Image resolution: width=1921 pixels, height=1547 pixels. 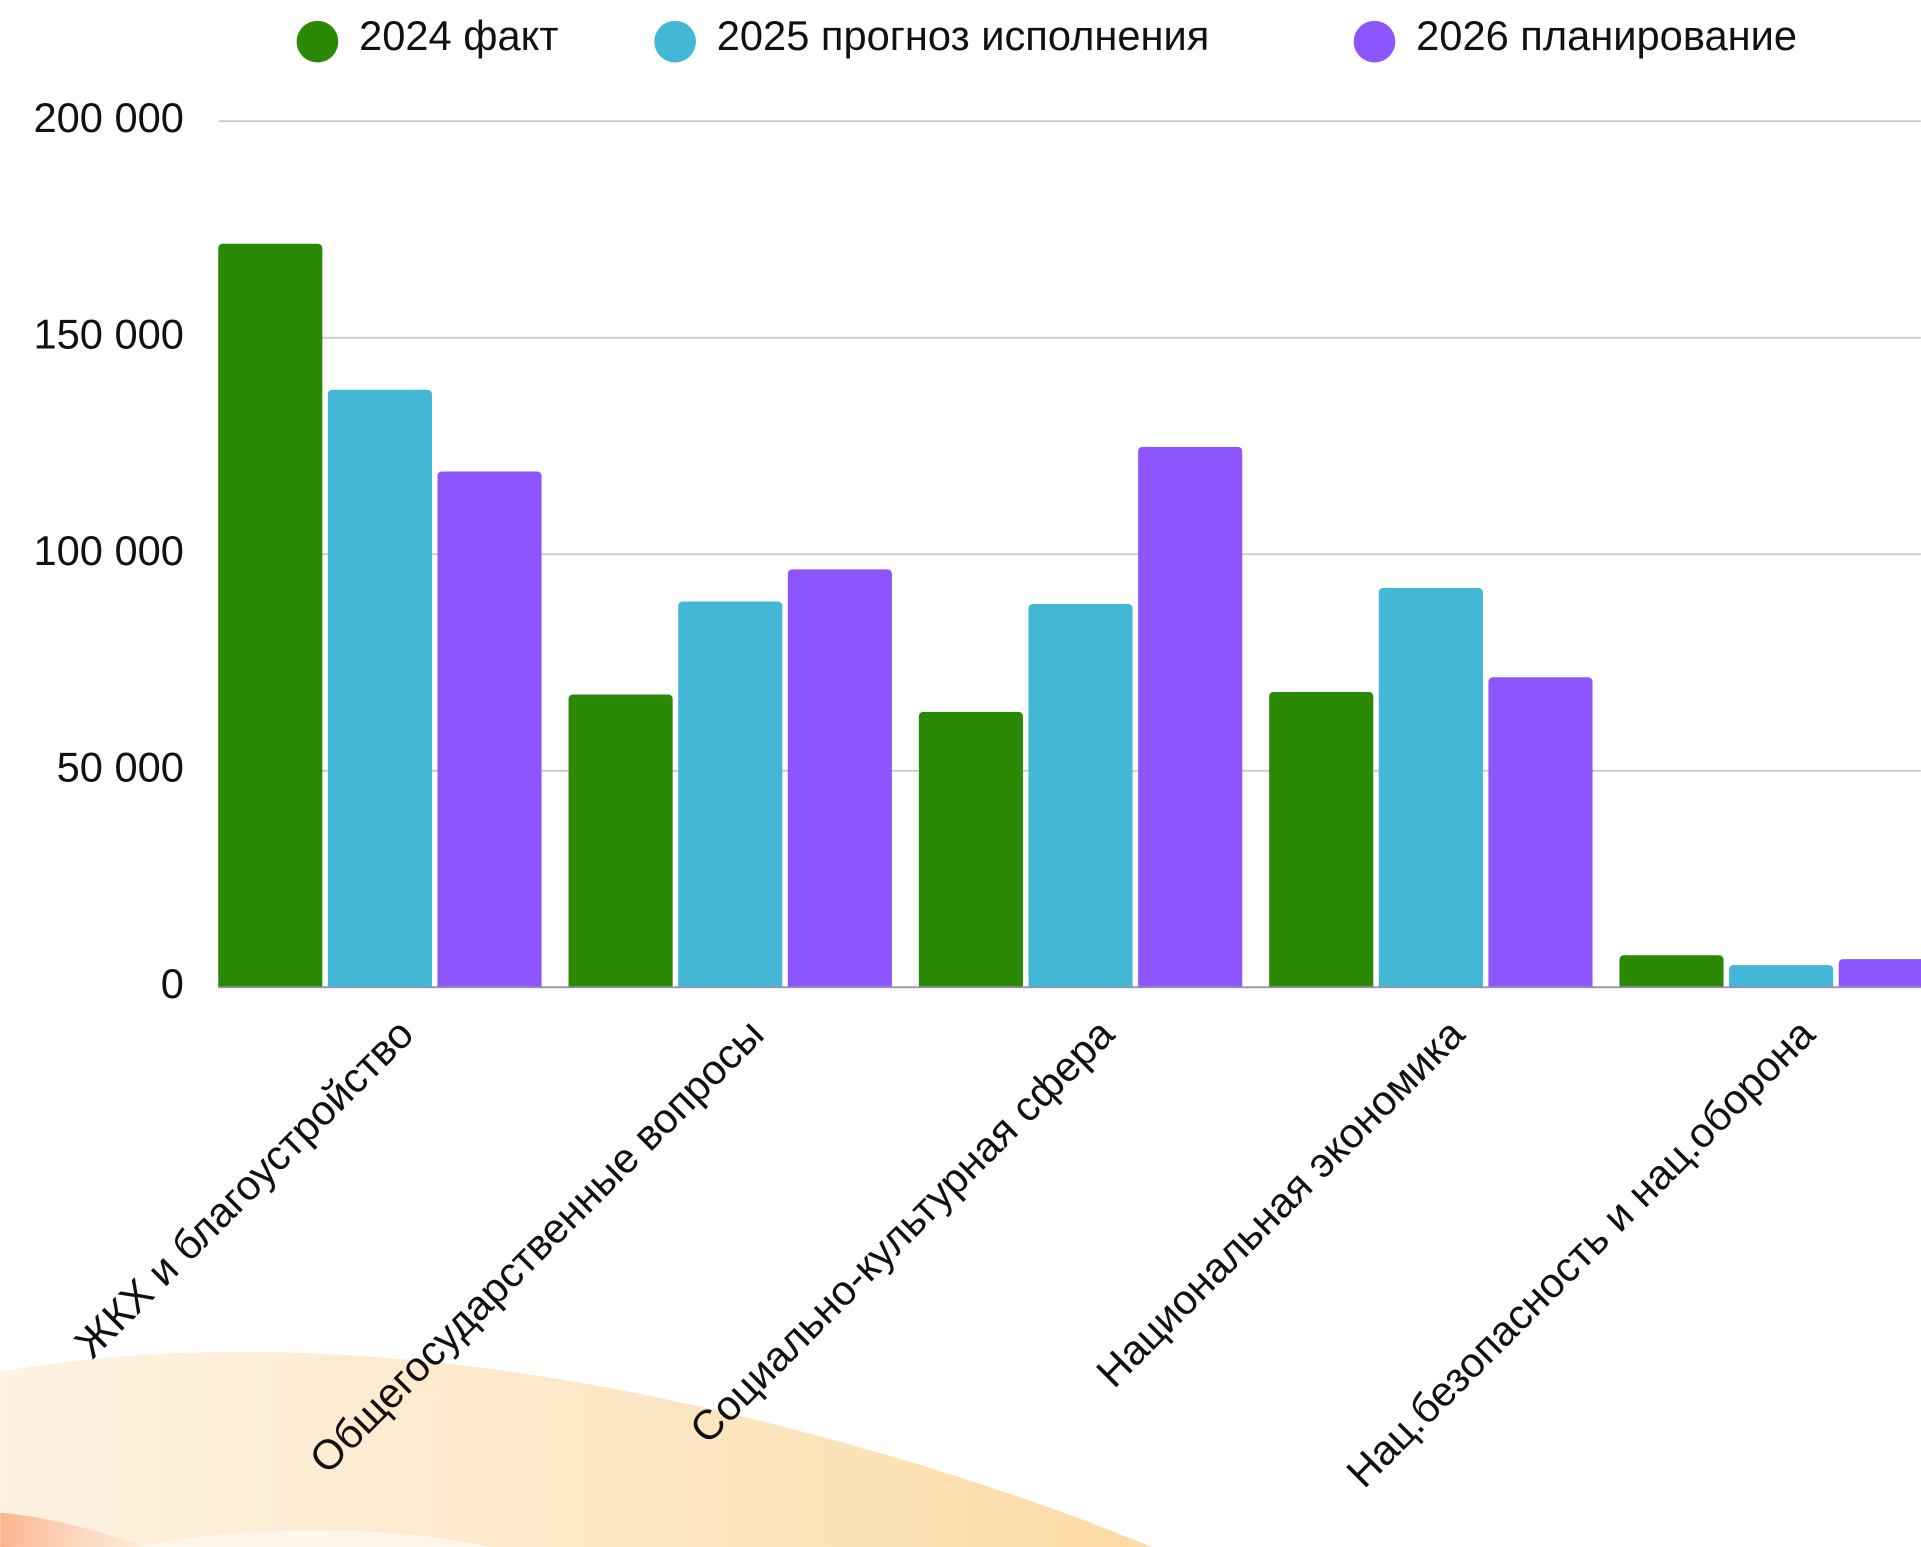 I want to click on y-tick-label: 150 000, so click(x=108, y=334).